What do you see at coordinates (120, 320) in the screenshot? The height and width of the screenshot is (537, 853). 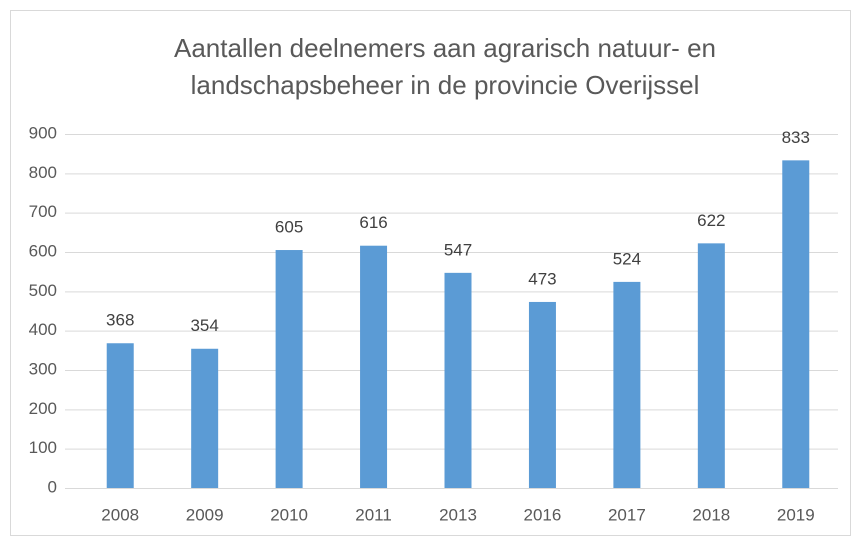 I see `data-label: 368` at bounding box center [120, 320].